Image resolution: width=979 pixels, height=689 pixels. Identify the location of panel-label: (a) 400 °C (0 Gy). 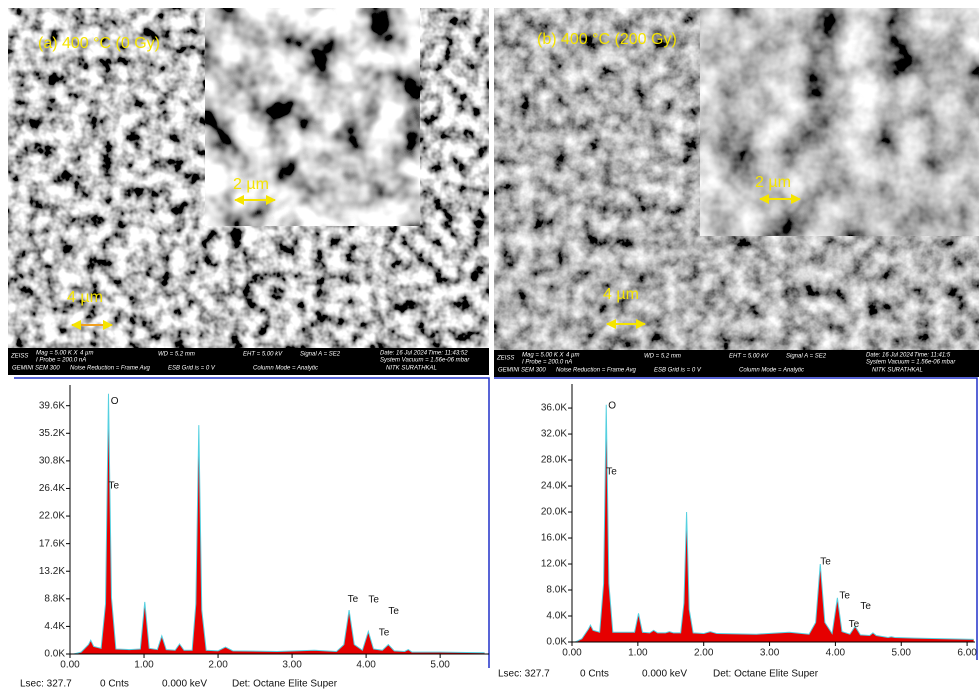
(99, 43).